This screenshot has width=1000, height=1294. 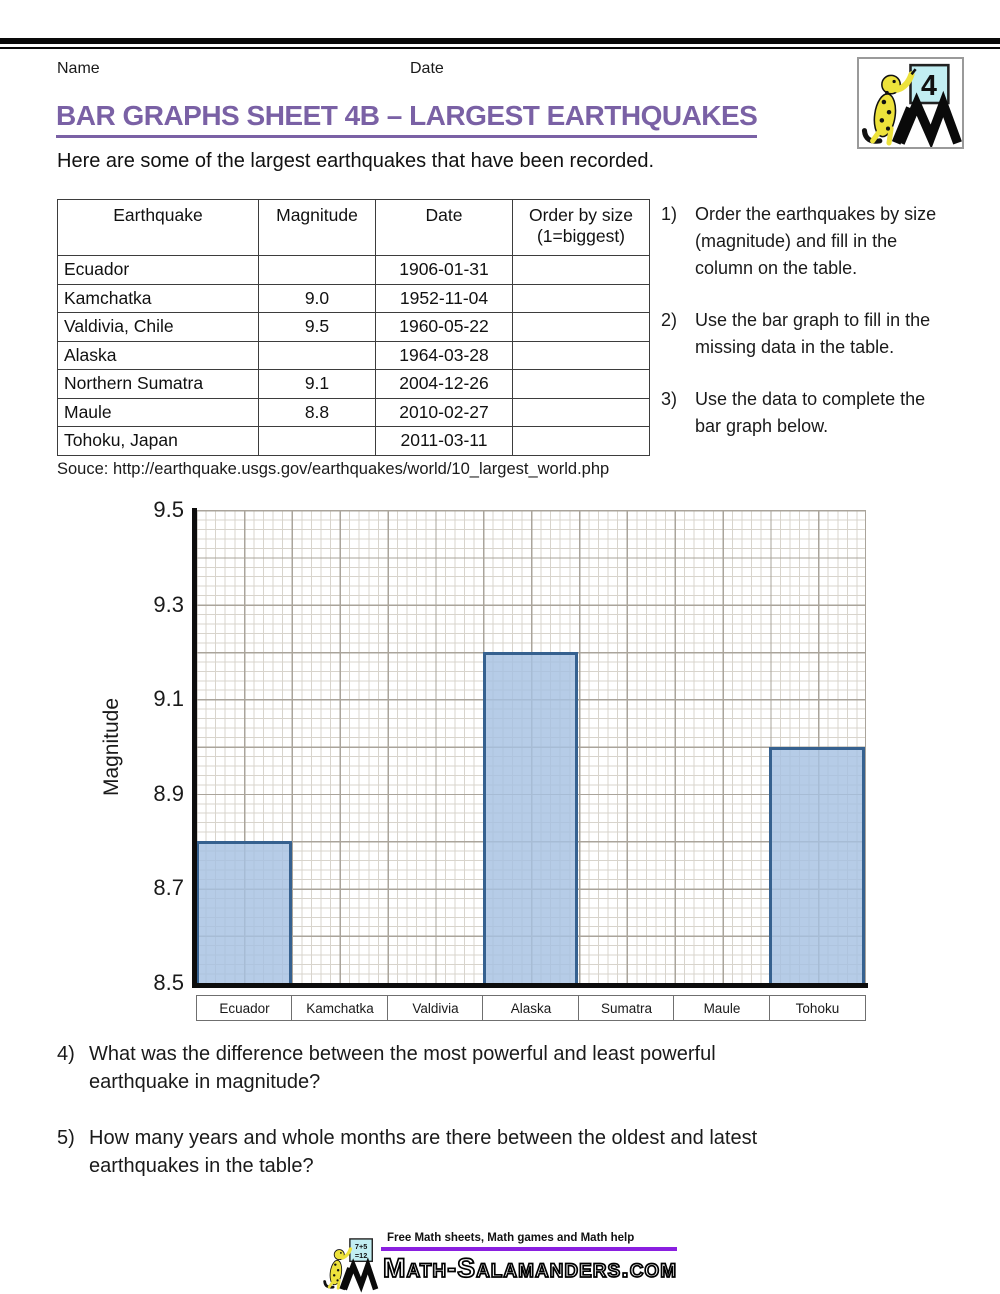 What do you see at coordinates (158, 327) in the screenshot?
I see `cell-earthquake: Valdivia, Chile` at bounding box center [158, 327].